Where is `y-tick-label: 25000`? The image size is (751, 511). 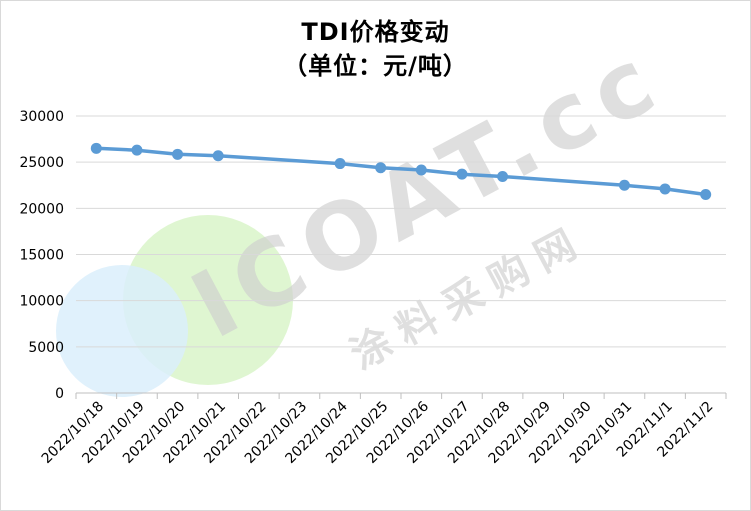
y-tick-label: 25000 is located at coordinates (41, 163).